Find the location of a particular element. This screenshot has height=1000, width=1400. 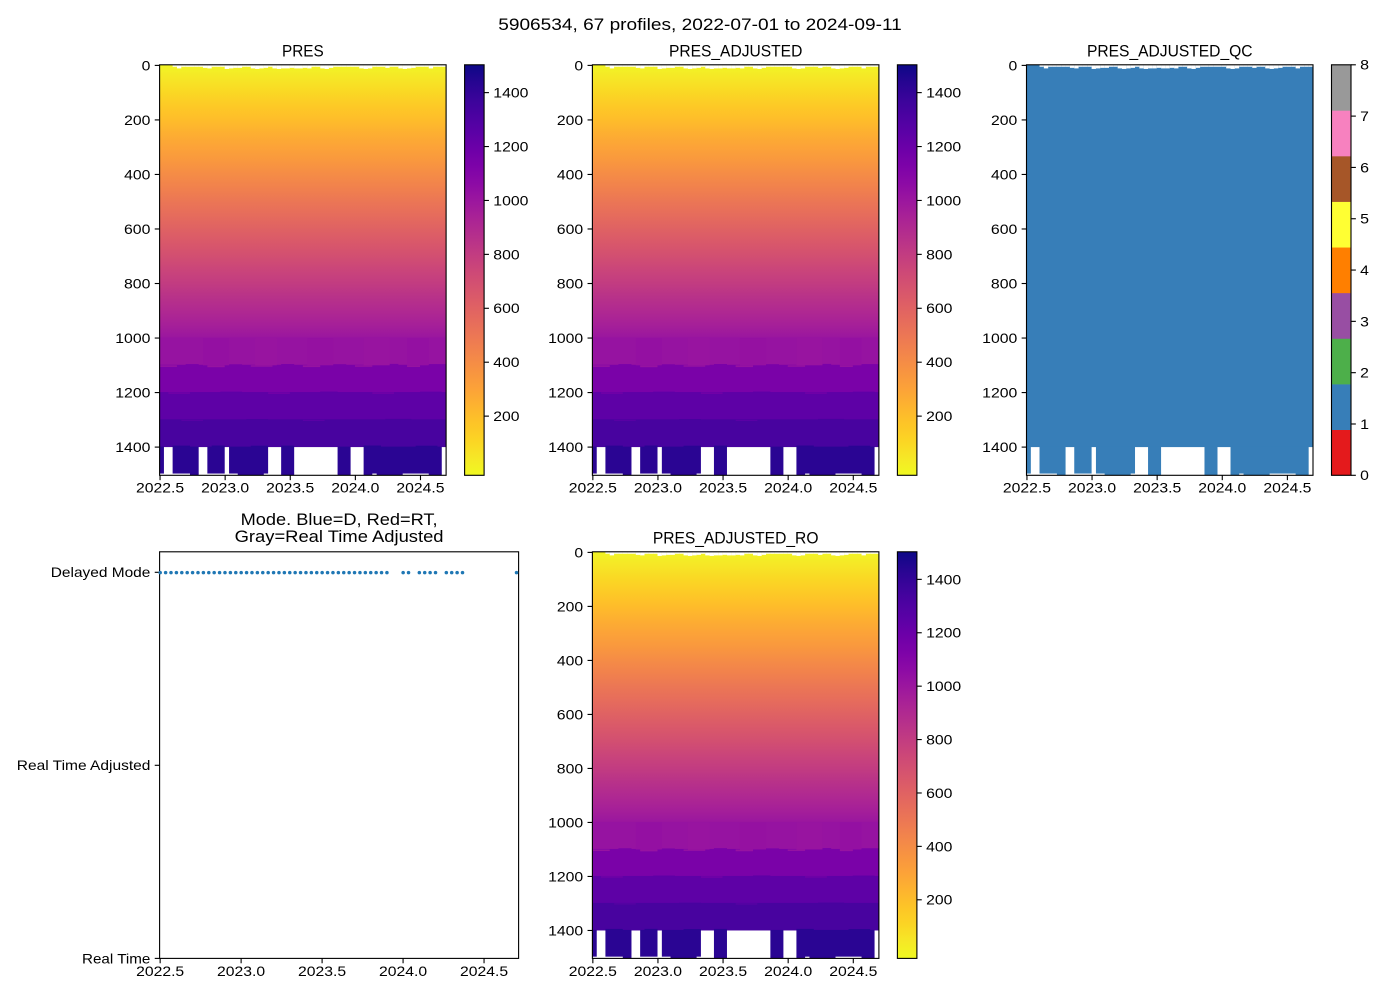

svg-text: PRES_ADJUSTED is located at coordinates (735, 52).